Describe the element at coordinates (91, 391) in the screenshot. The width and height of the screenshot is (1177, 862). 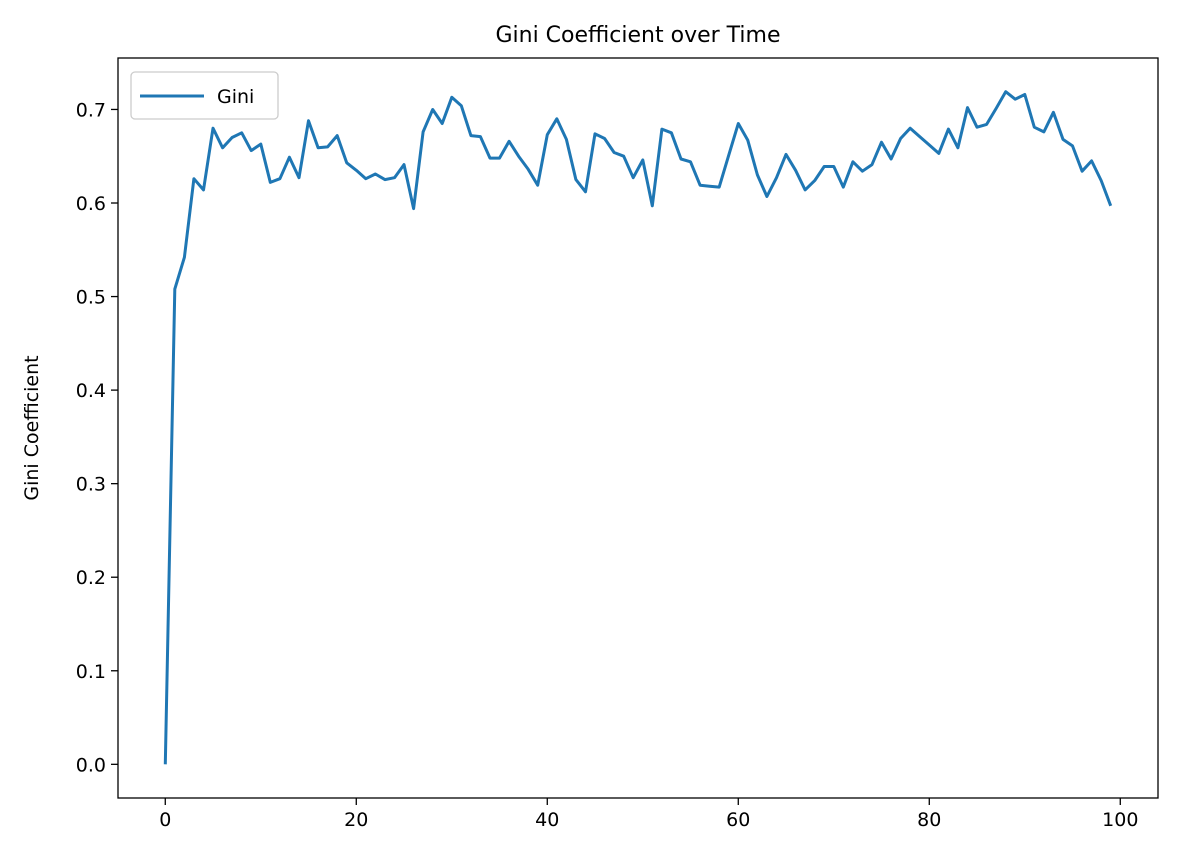
I see `y-tick-label: 0.4` at that location.